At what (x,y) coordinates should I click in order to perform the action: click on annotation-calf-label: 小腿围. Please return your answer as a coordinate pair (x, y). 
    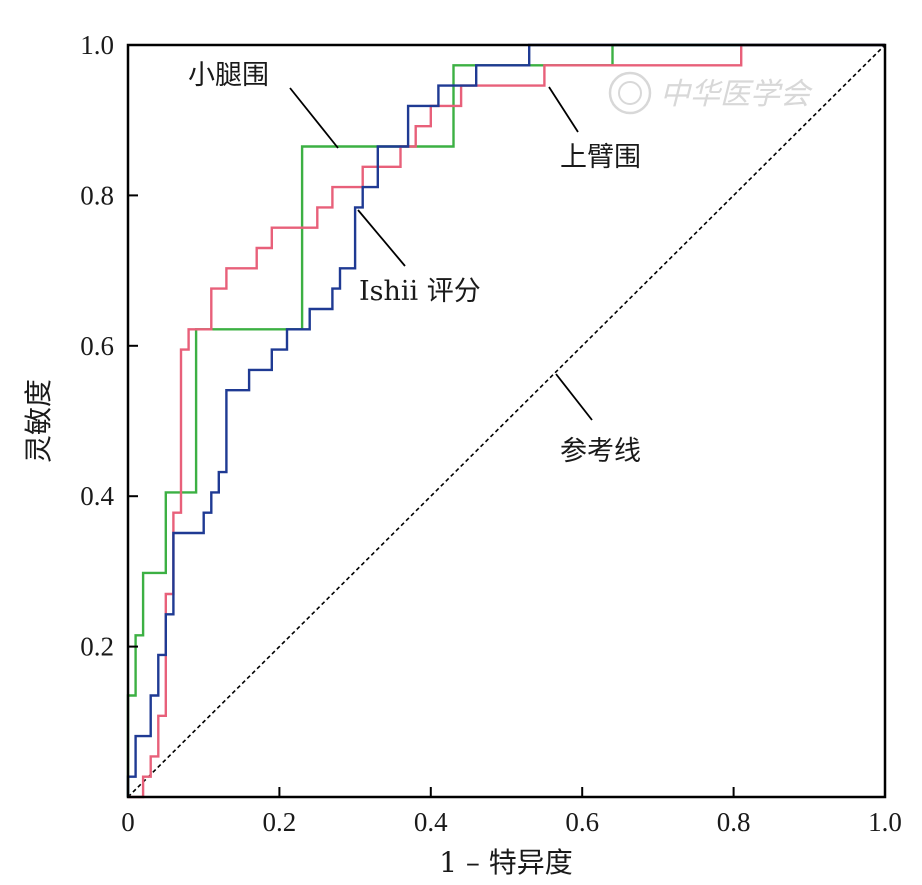
    Looking at the image, I should click on (228, 75).